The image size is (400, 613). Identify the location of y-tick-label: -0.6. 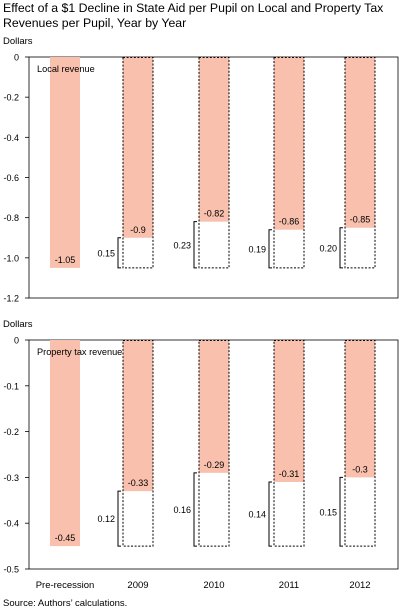
(11, 178).